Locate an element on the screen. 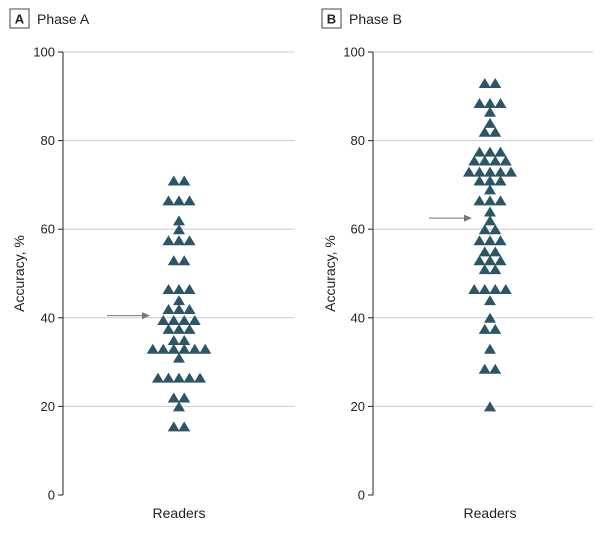 Image resolution: width=602 pixels, height=540 pixels. panel-a-mean-arrow is located at coordinates (128, 316).